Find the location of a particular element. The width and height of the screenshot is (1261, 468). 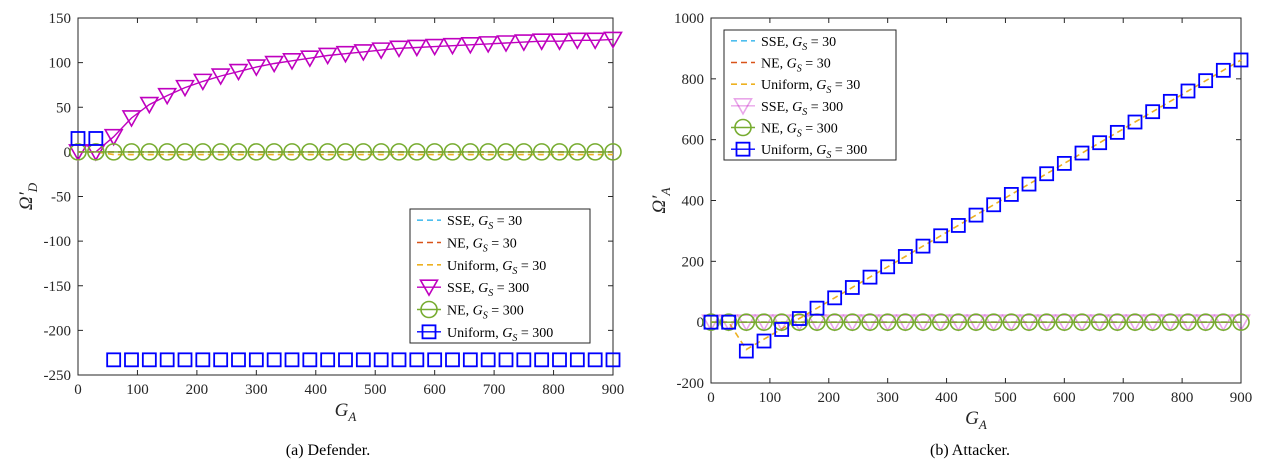

y-tick-label: 600 is located at coordinates (693, 141).